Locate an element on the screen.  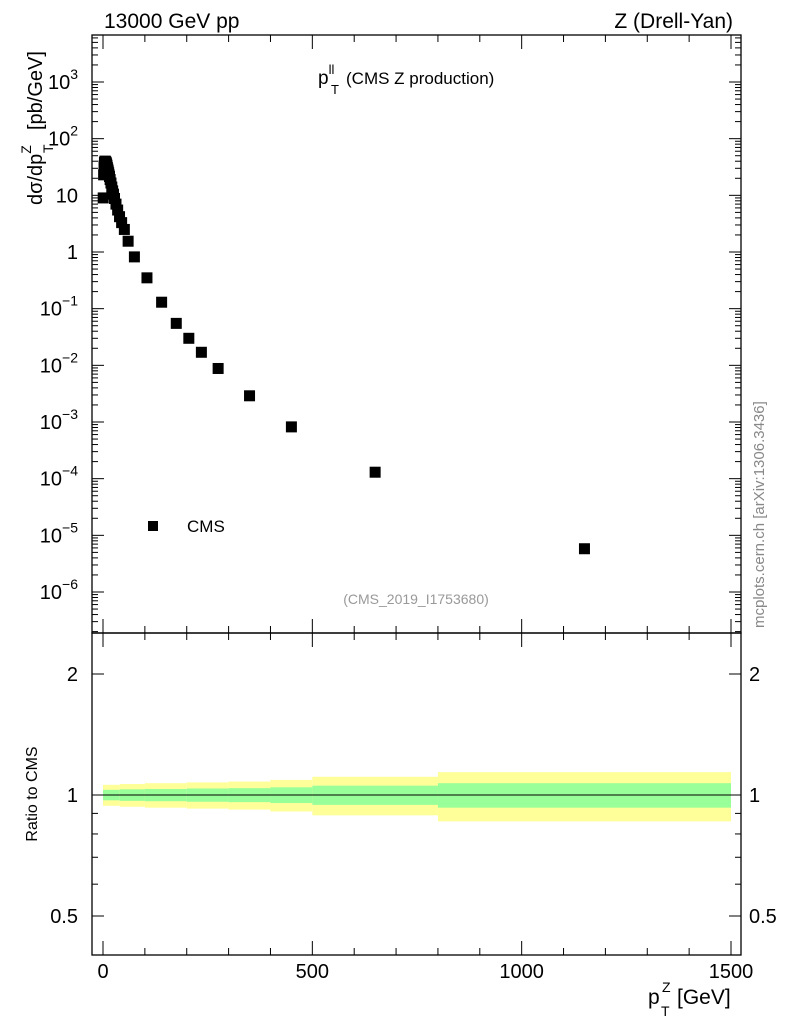
x-title-rest: [GeV] is located at coordinates (704, 997).